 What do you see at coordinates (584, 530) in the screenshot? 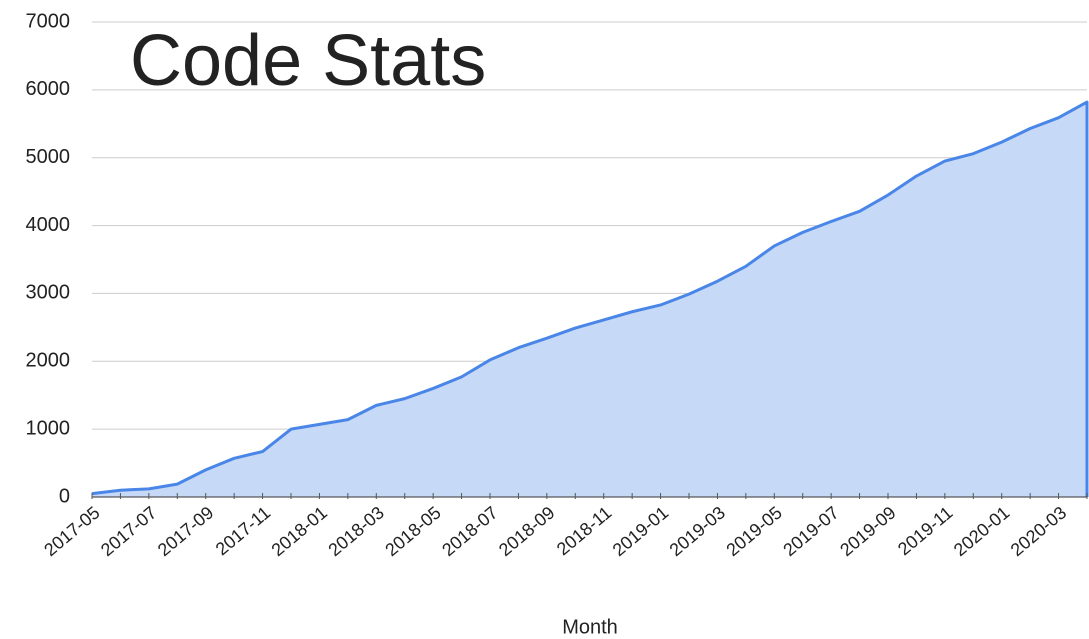
I see `x-tick-label: 2018-11` at bounding box center [584, 530].